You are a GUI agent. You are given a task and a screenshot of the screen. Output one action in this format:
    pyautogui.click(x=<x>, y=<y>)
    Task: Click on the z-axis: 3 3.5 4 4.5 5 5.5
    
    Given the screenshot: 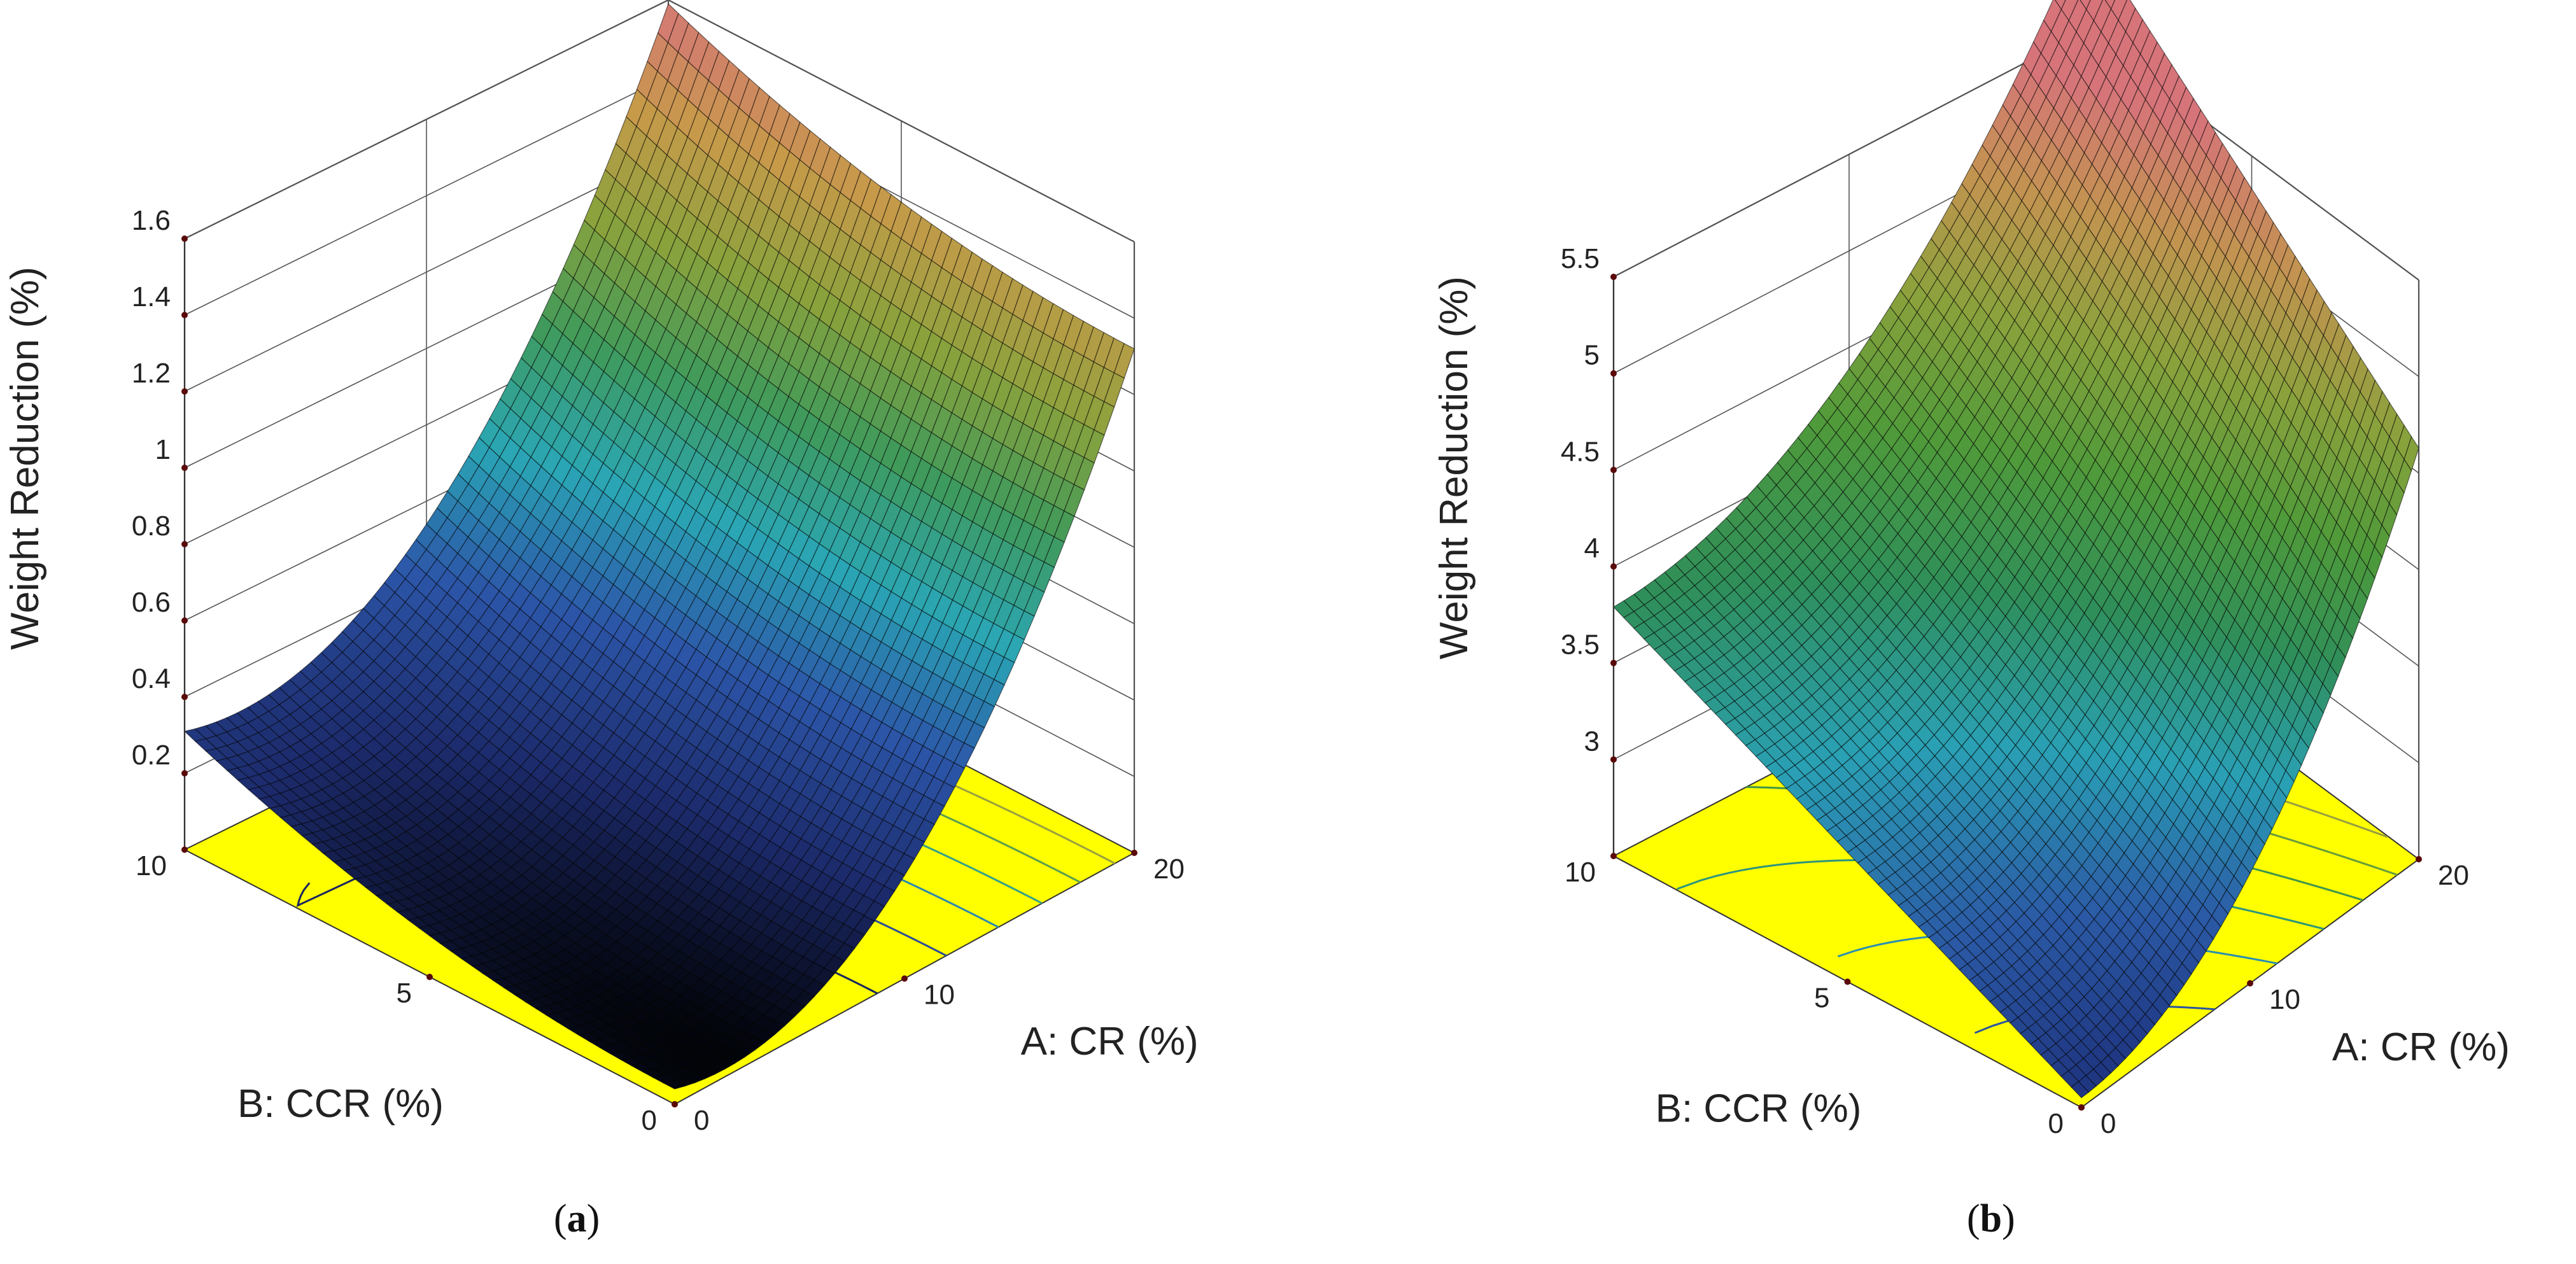 What is the action you would take?
    pyautogui.click(x=1589, y=549)
    